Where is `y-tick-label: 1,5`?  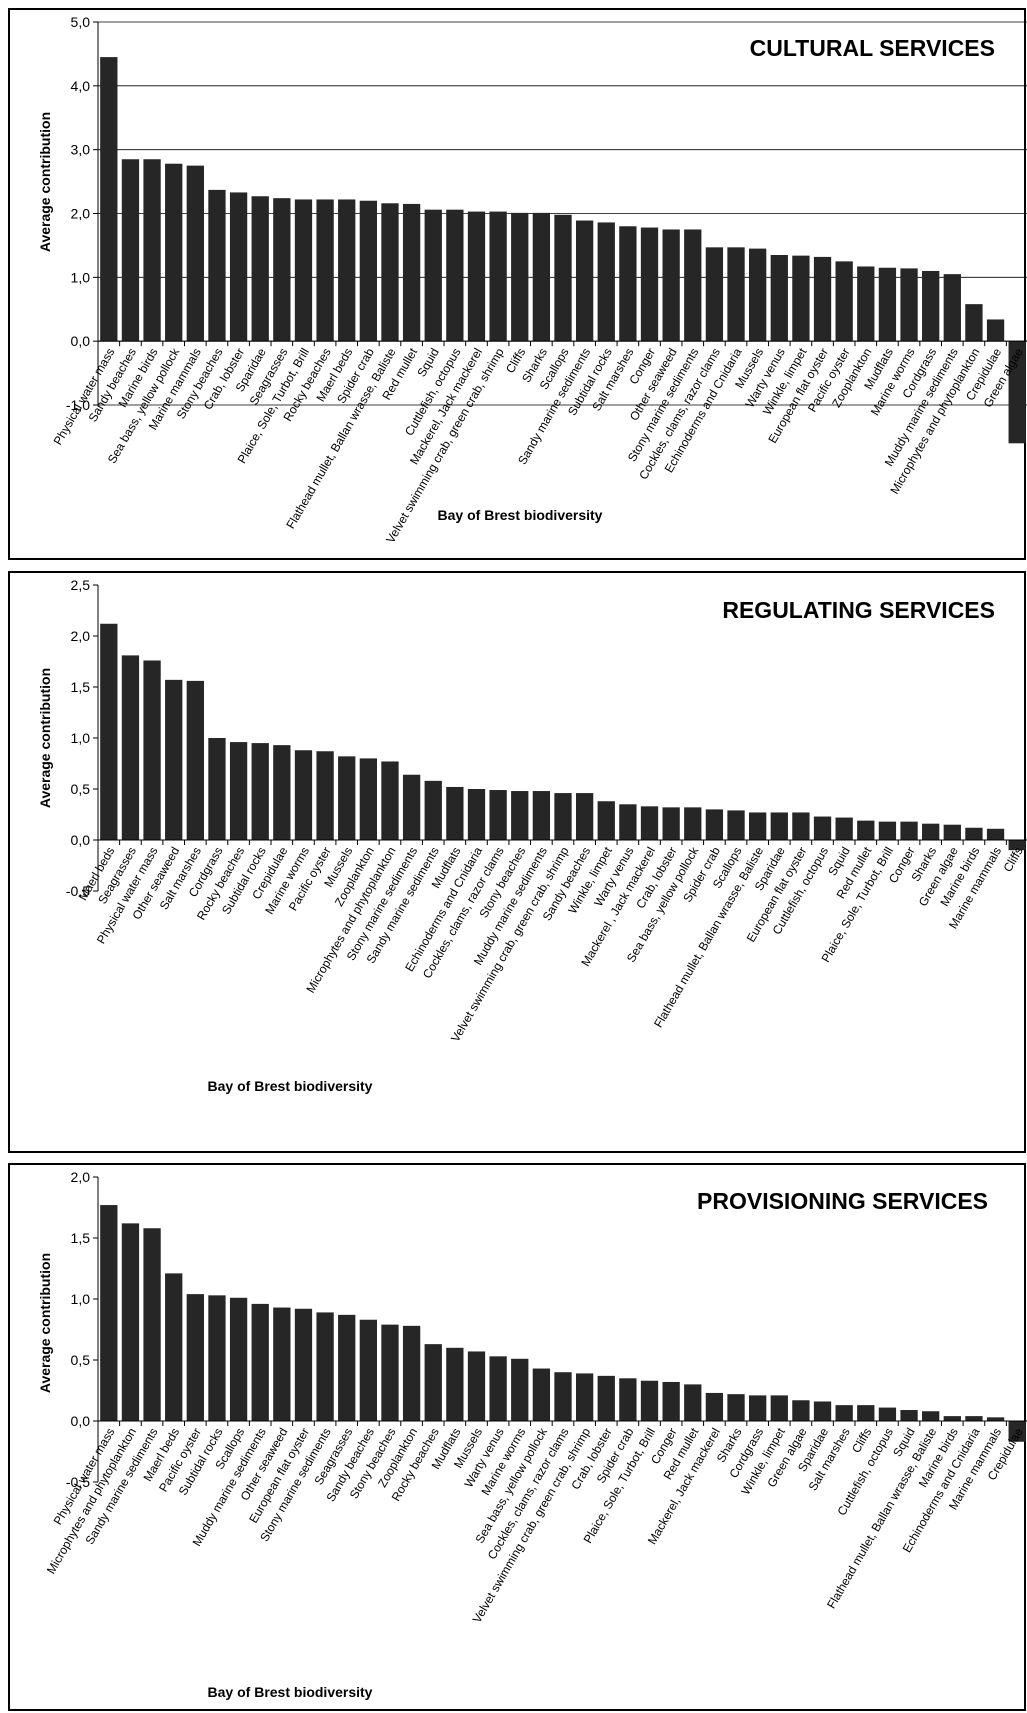
y-tick-label: 1,5 is located at coordinates (81, 1238).